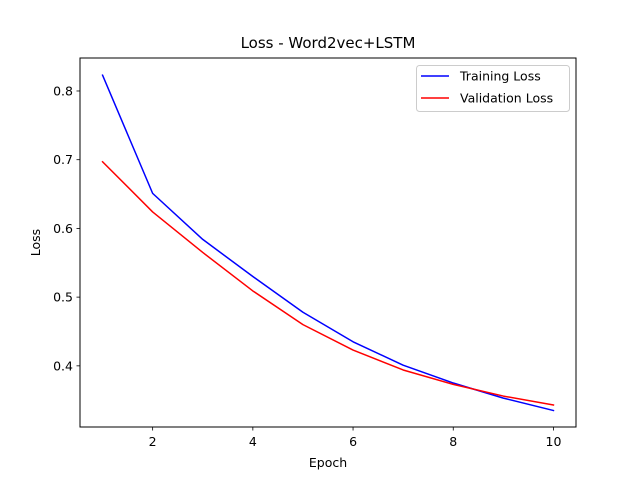 This screenshot has width=640, height=480. I want to click on x-tick-label: 2, so click(153, 441).